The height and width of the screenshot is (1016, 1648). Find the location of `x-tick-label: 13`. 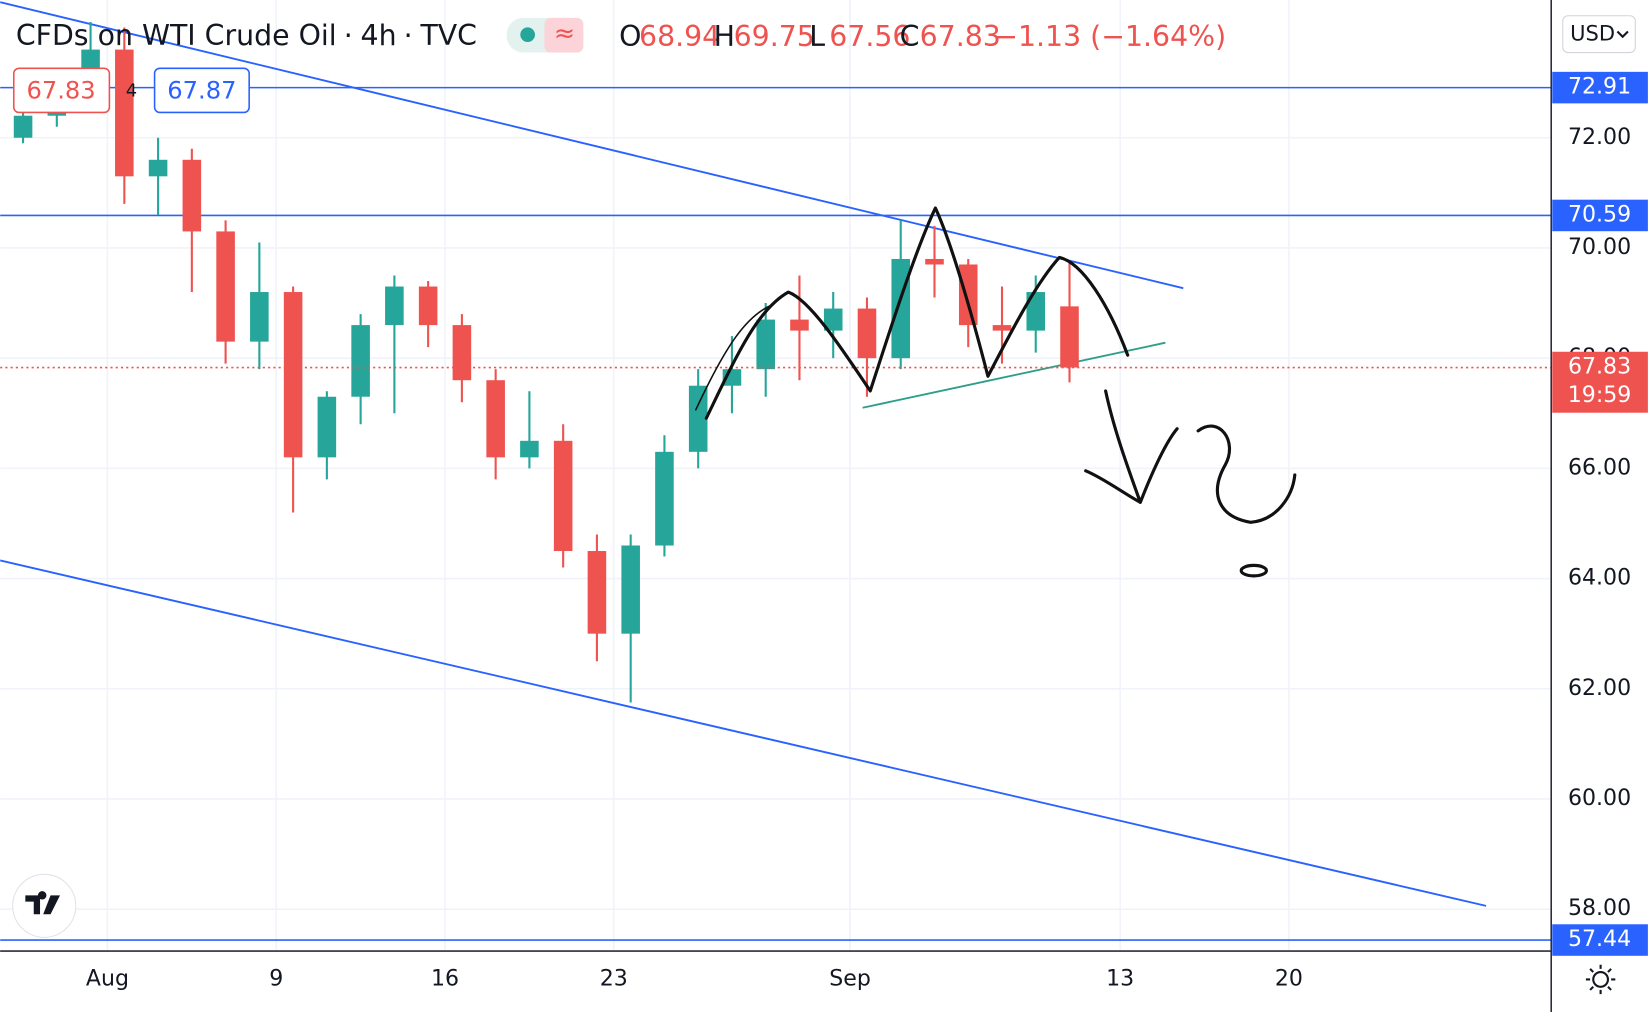

x-tick-label: 13 is located at coordinates (1120, 978).